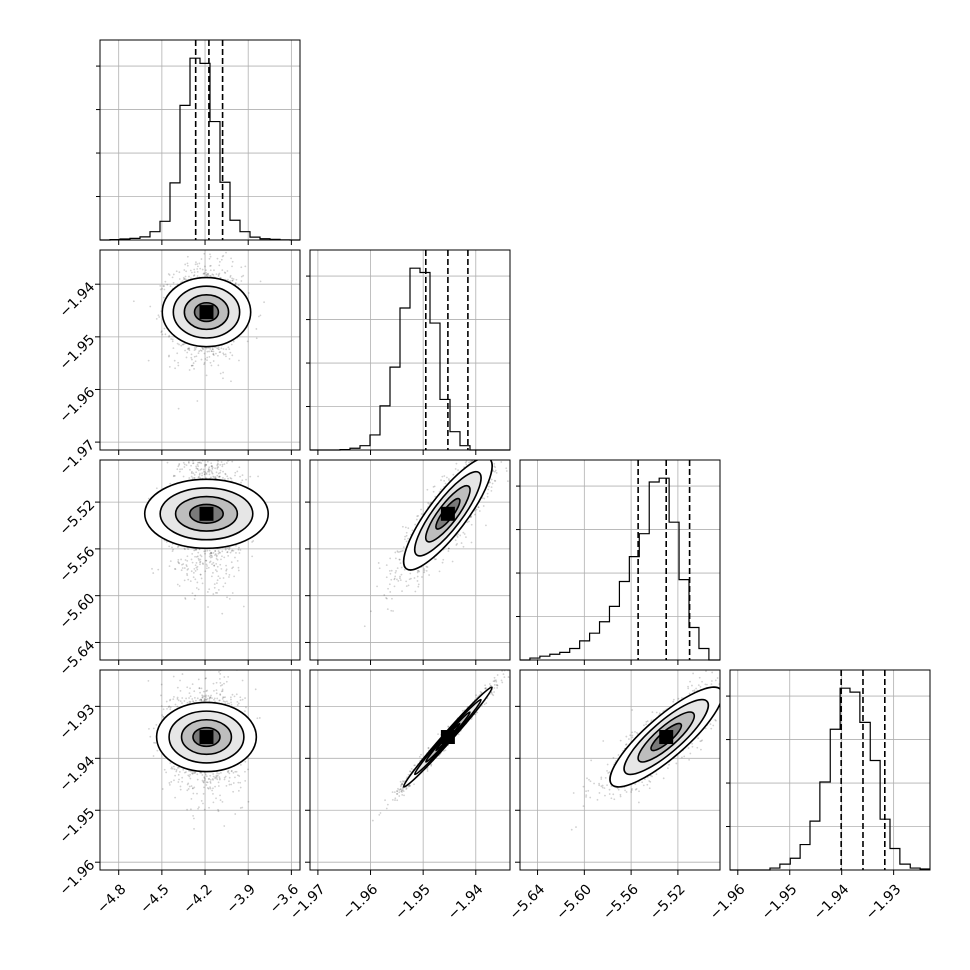 Image resolution: width=970 pixels, height=970 pixels. Describe the element at coordinates (78, 612) in the screenshot. I see `y-tick-label: −5.60` at that location.